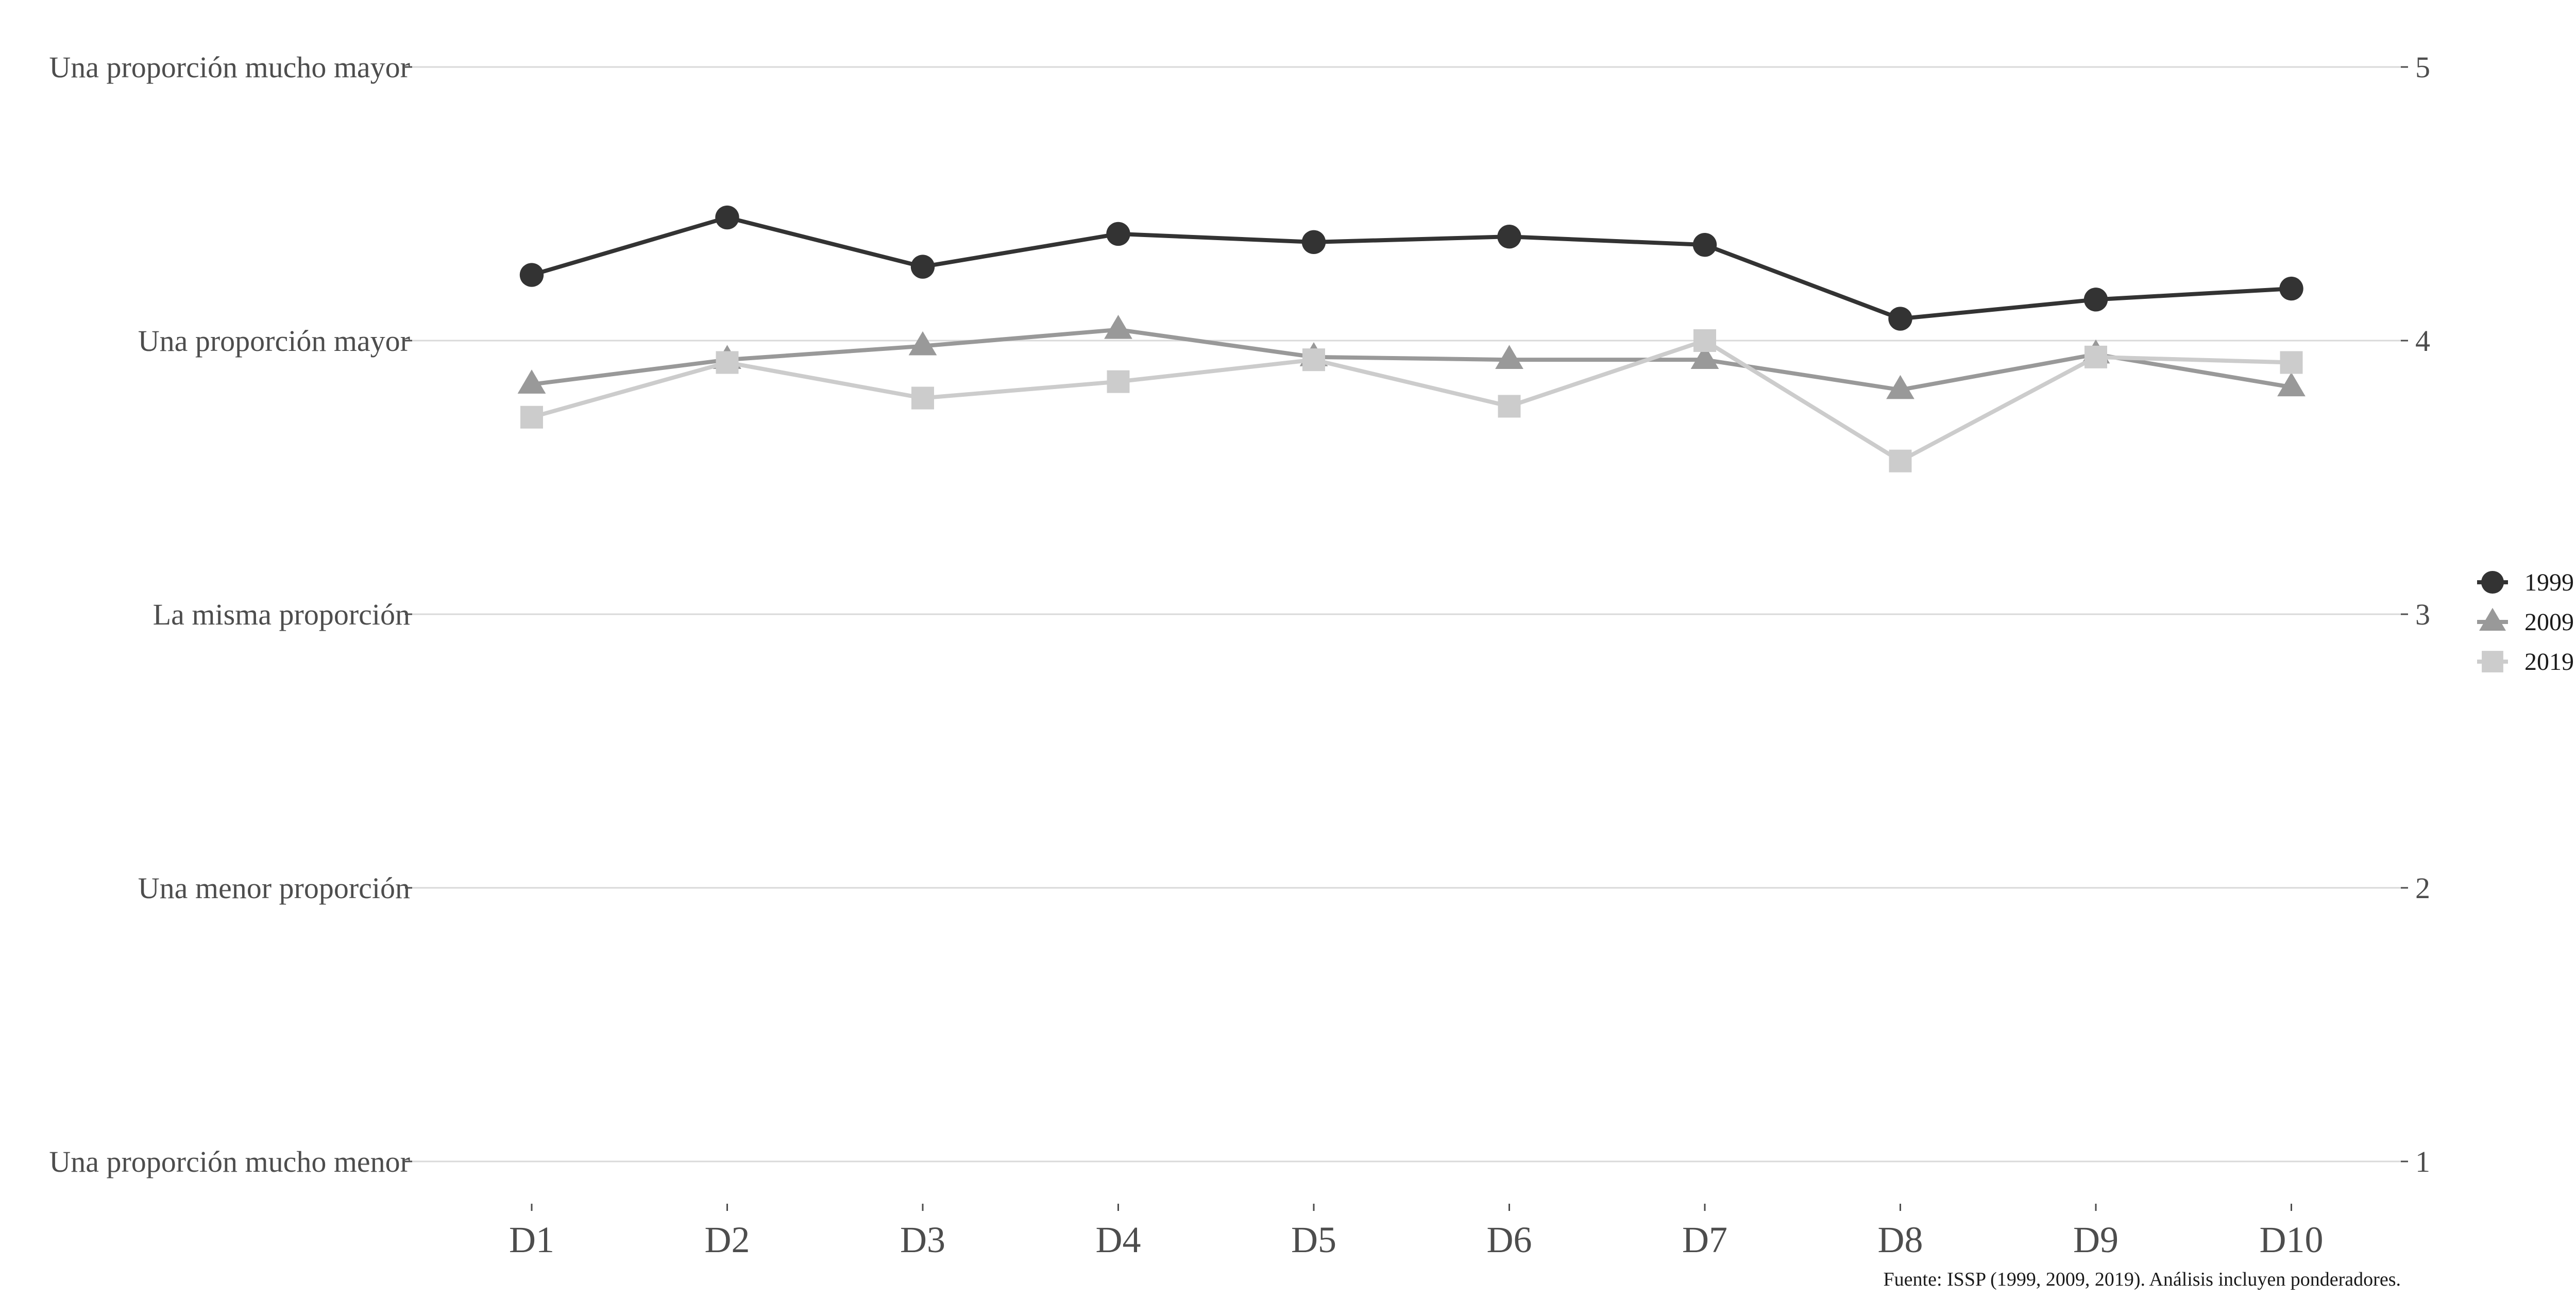 This screenshot has height=1298, width=2576. What do you see at coordinates (274, 888) in the screenshot?
I see `y-tick-label-left: Una menor proporción` at bounding box center [274, 888].